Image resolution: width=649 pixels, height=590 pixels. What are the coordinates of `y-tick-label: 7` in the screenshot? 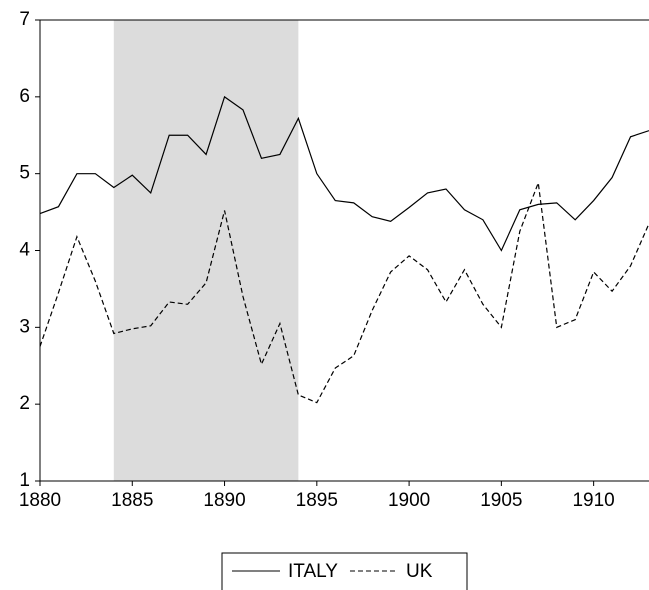 It's located at (24, 19).